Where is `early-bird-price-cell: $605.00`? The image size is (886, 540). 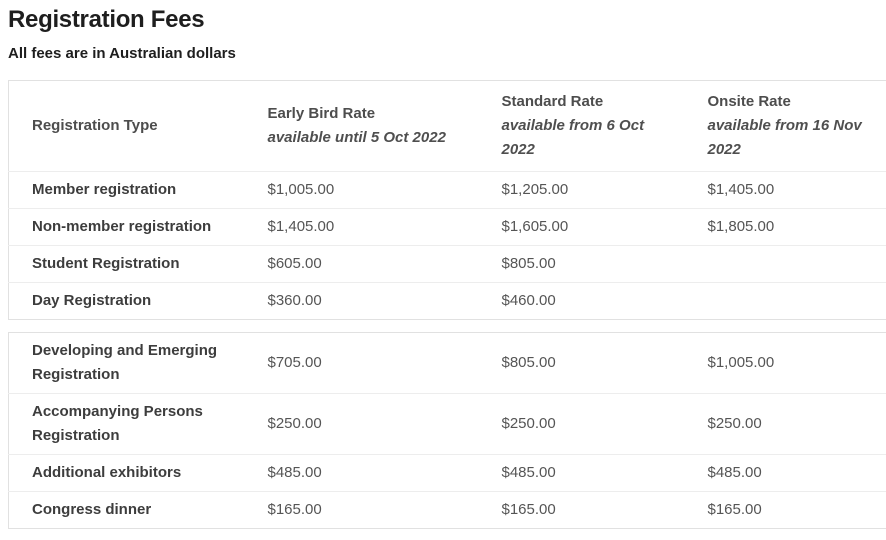
early-bird-price-cell: $605.00 is located at coordinates (361, 264).